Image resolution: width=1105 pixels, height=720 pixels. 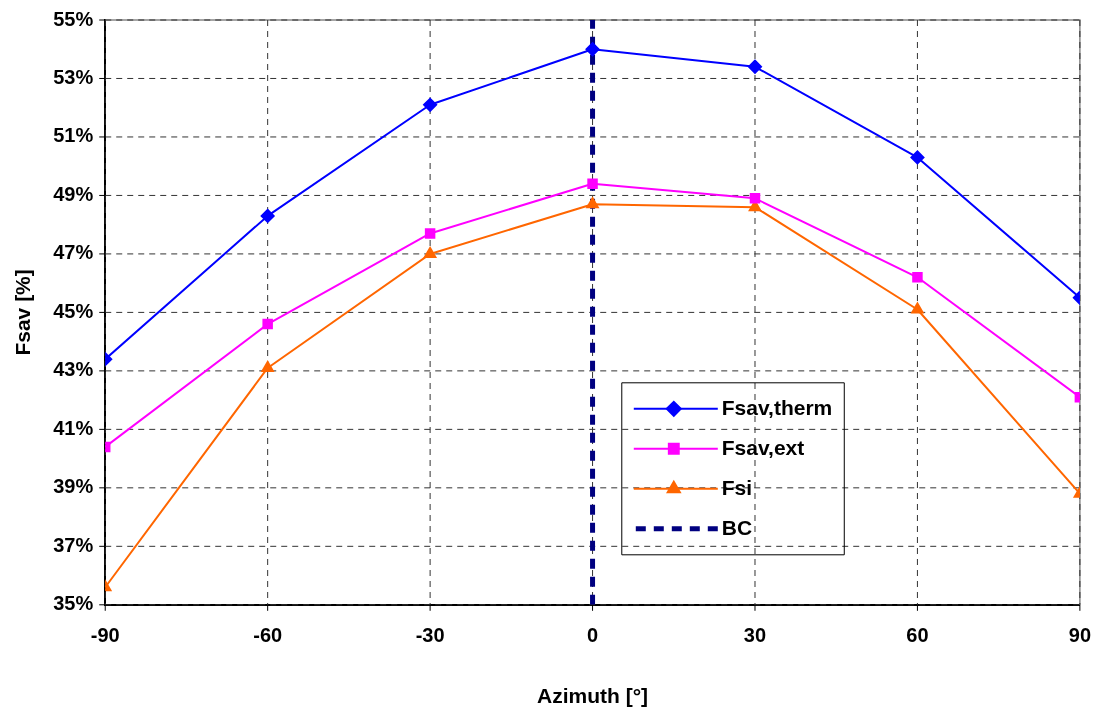 What do you see at coordinates (268, 635) in the screenshot?
I see `x-tick-label: -60` at bounding box center [268, 635].